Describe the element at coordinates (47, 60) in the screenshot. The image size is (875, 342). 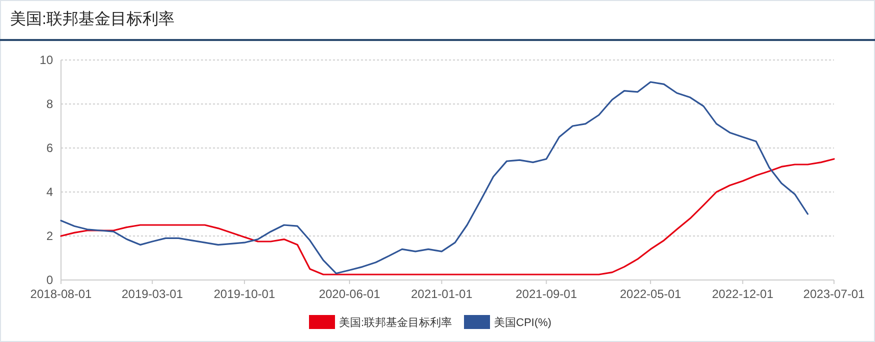
I see `y-tick-label: 10` at that location.